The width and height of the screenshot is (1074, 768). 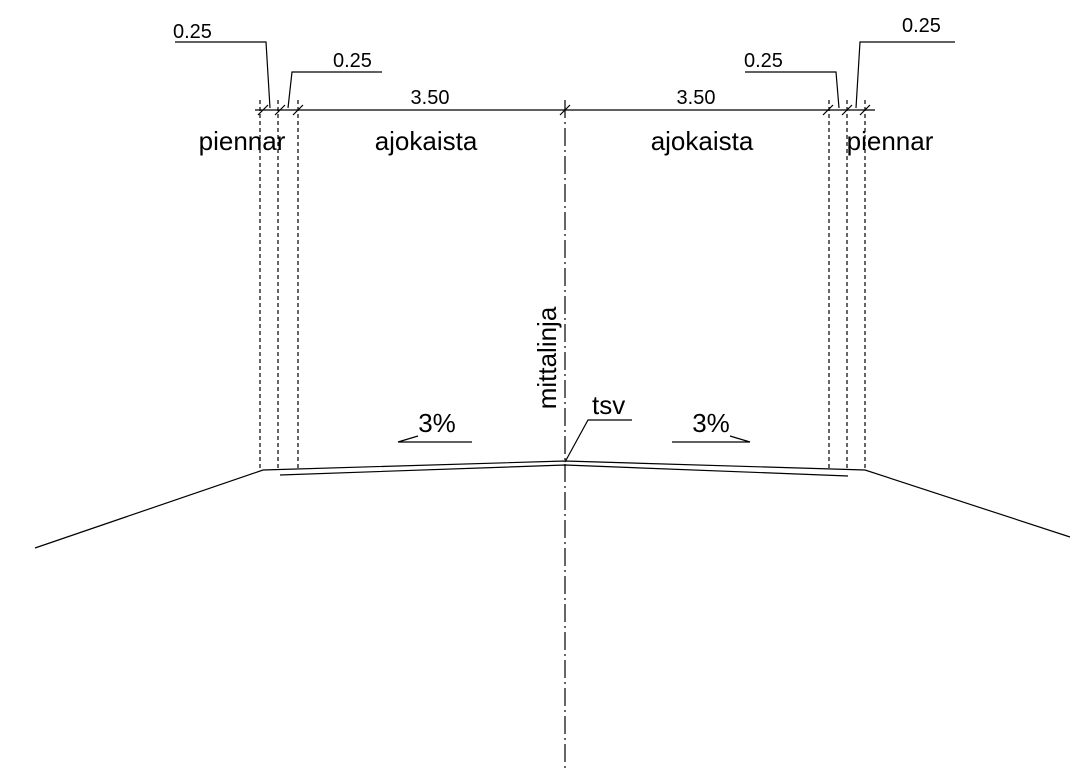 What do you see at coordinates (552, 504) in the screenshot?
I see `surface-line` at bounding box center [552, 504].